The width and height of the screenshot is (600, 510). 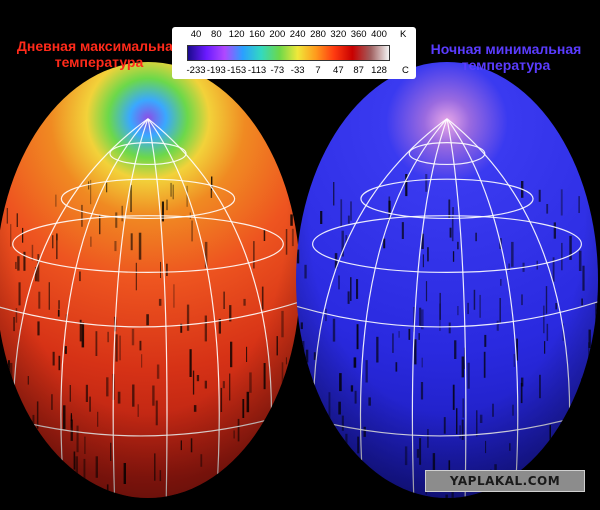 What do you see at coordinates (99, 46) in the screenshot?
I see `day-caption-line1: Дневная максимальная` at bounding box center [99, 46].